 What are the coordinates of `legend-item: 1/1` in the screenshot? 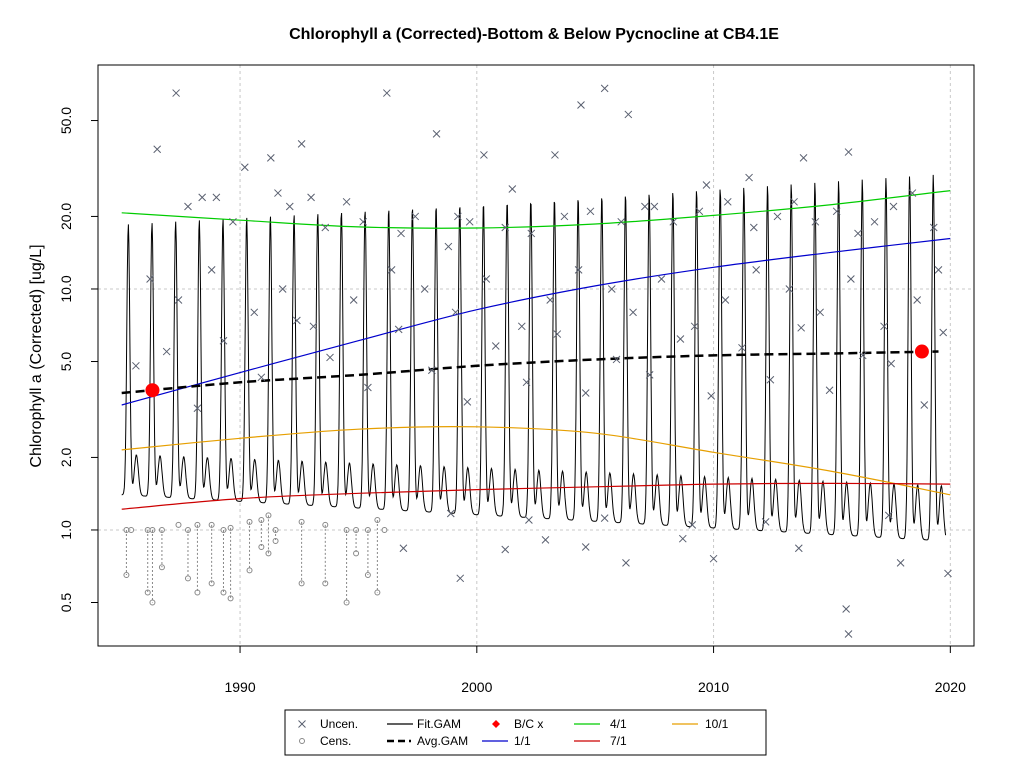 It's located at (506, 741).